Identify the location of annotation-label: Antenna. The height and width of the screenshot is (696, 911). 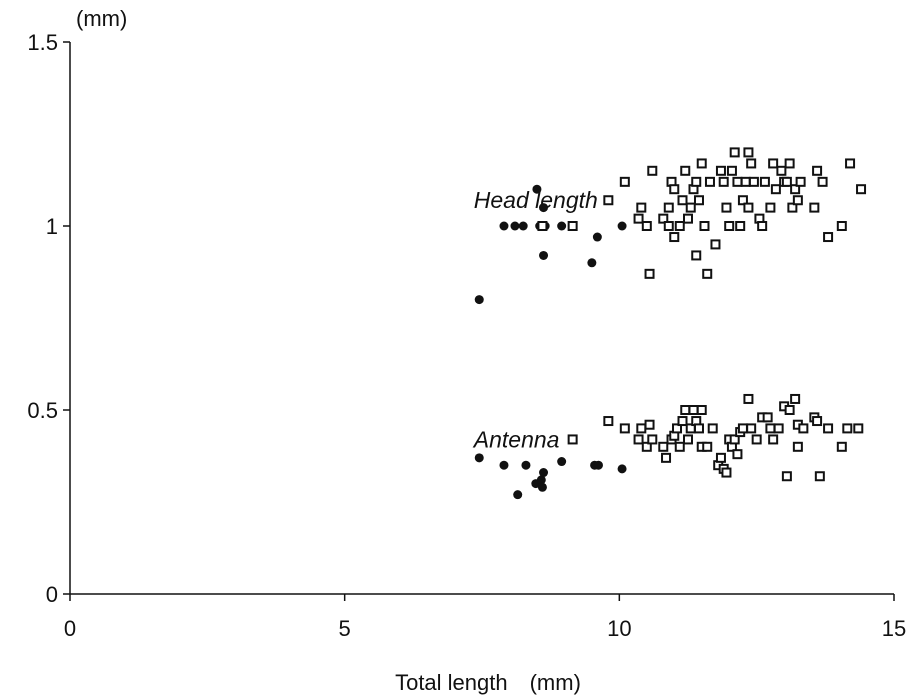
(516, 439).